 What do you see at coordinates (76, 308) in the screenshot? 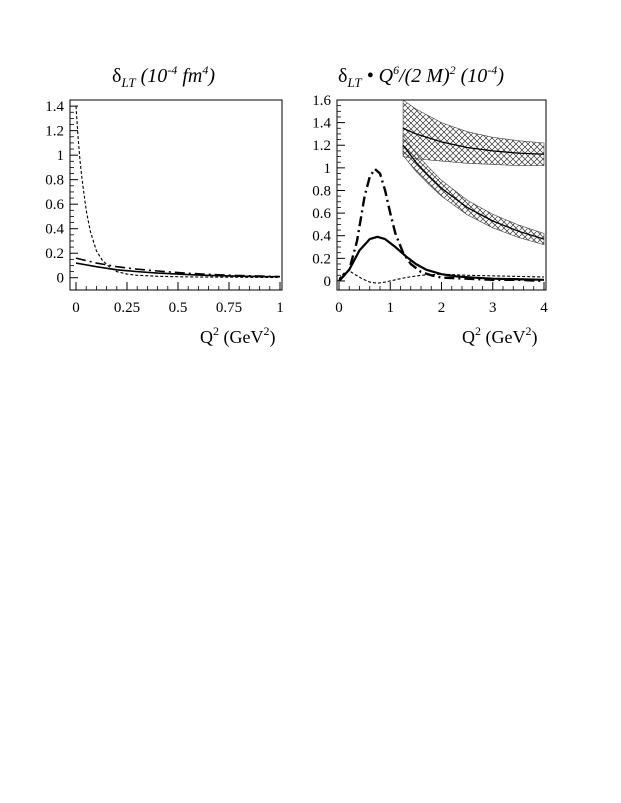
I see `left-x-tick-label: 0` at bounding box center [76, 308].